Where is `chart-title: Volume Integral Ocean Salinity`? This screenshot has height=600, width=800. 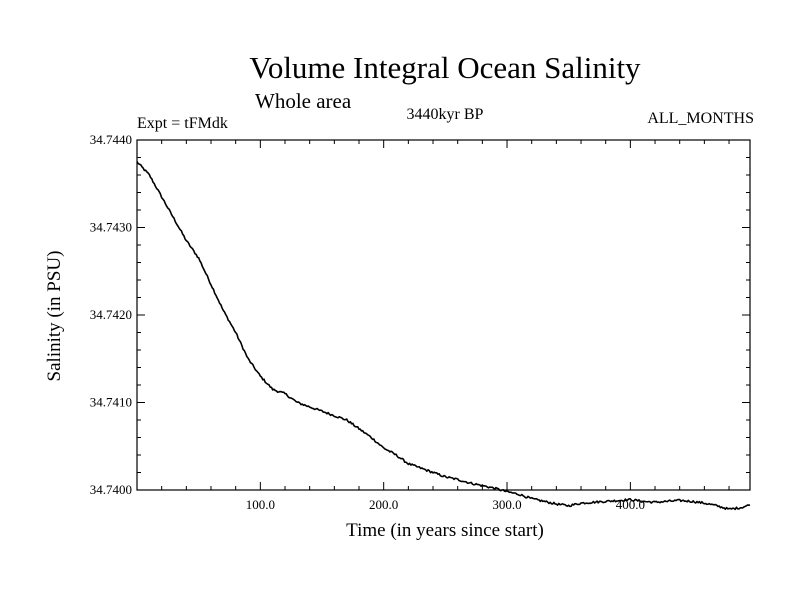 chart-title: Volume Integral Ocean Salinity is located at coordinates (445, 67).